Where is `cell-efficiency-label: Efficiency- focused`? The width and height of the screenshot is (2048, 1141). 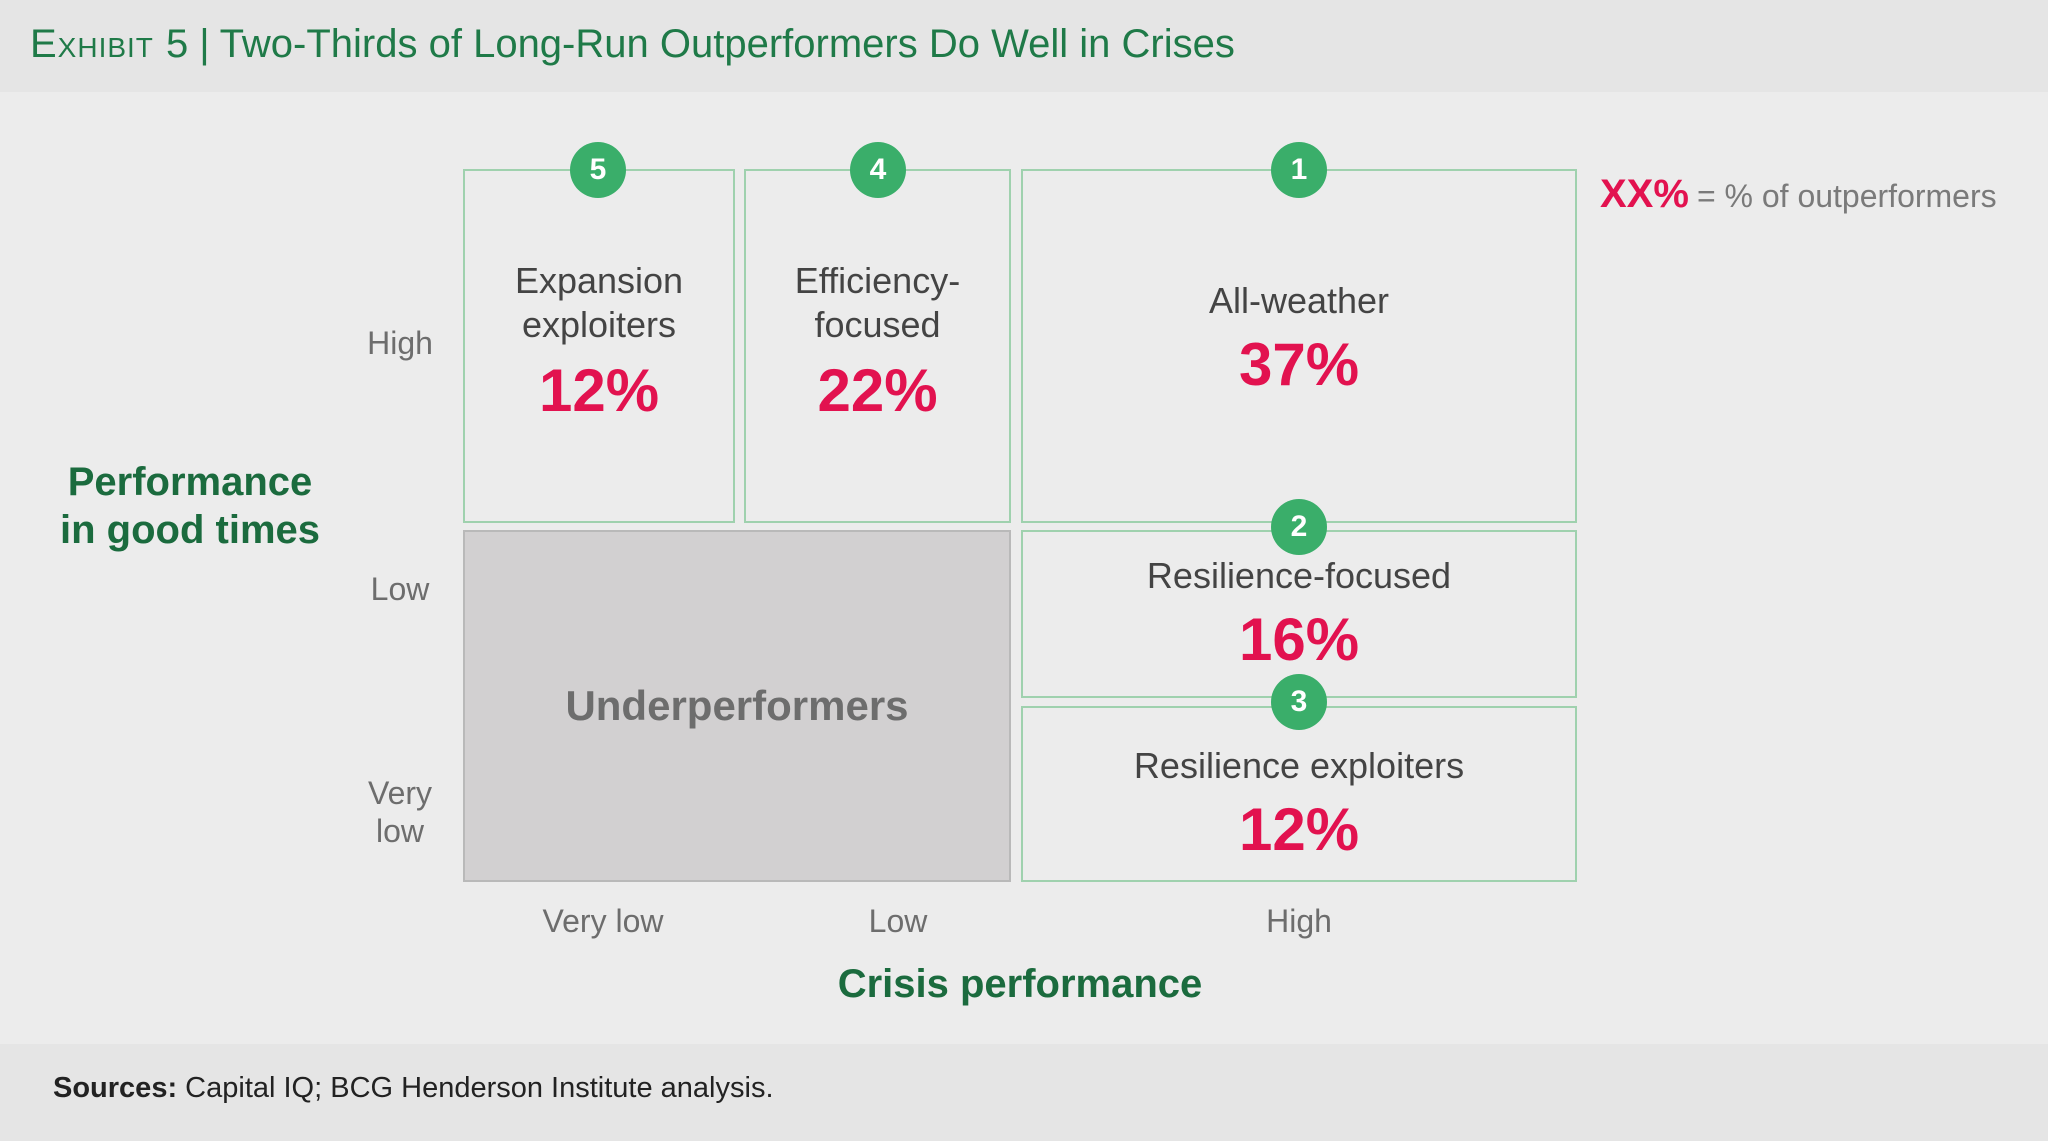 cell-efficiency-label: Efficiency- focused is located at coordinates (877, 303).